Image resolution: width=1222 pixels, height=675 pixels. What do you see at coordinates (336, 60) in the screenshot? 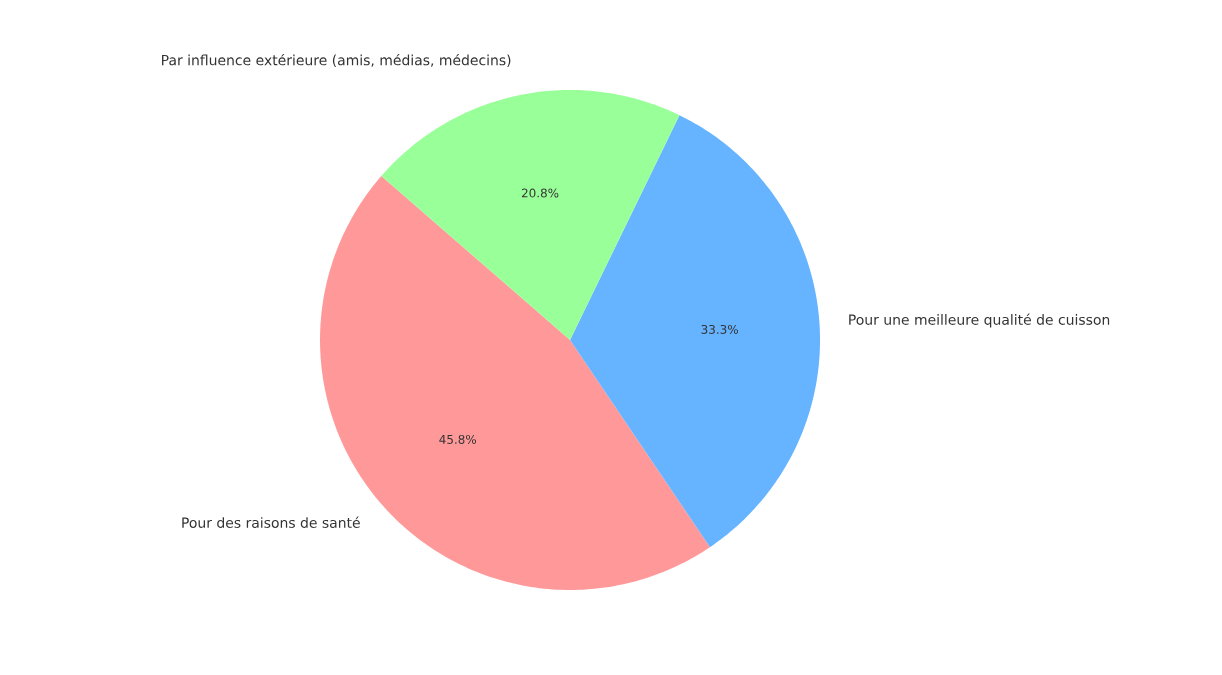
I see `slice-label: Par influence extérieure (amis, médias, médecins)` at bounding box center [336, 60].